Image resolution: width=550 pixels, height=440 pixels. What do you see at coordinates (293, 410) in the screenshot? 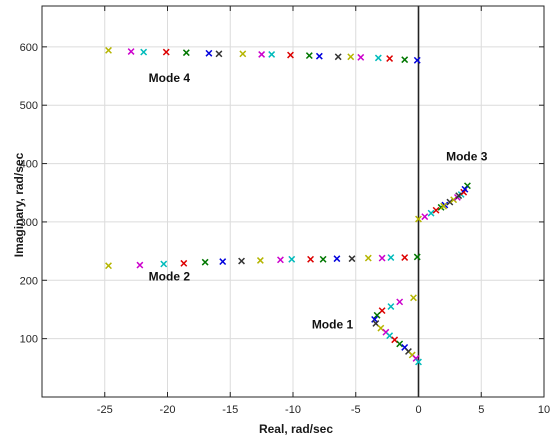
I see `x-tick-label: -10` at bounding box center [293, 410].